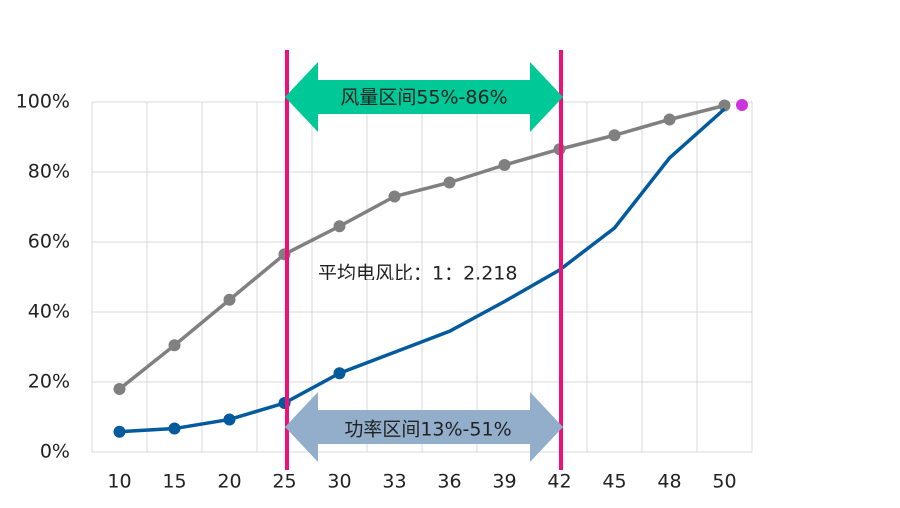 This screenshot has height=508, width=900. I want to click on x-tick-label: 25, so click(284, 482).